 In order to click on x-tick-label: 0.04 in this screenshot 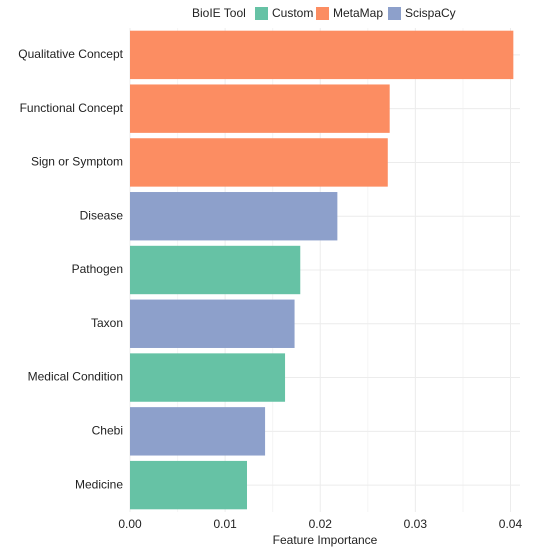, I will do `click(511, 524)`.